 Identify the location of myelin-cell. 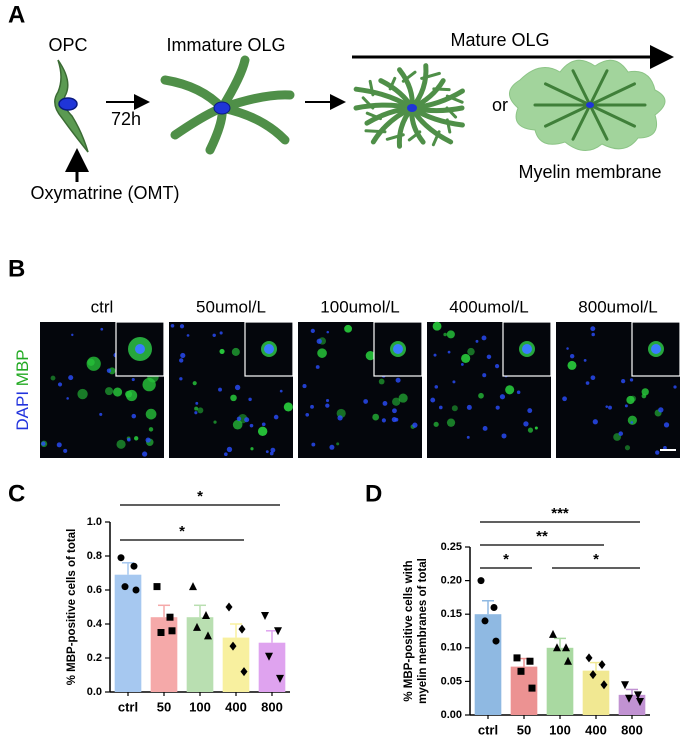
(587, 105).